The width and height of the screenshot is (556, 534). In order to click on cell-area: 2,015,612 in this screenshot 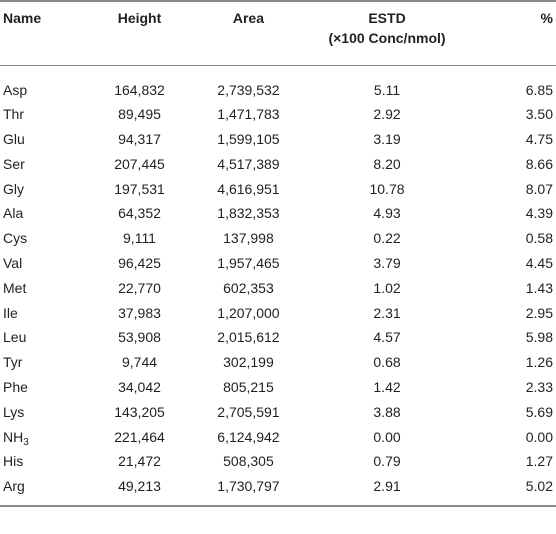, I will do `click(248, 337)`.